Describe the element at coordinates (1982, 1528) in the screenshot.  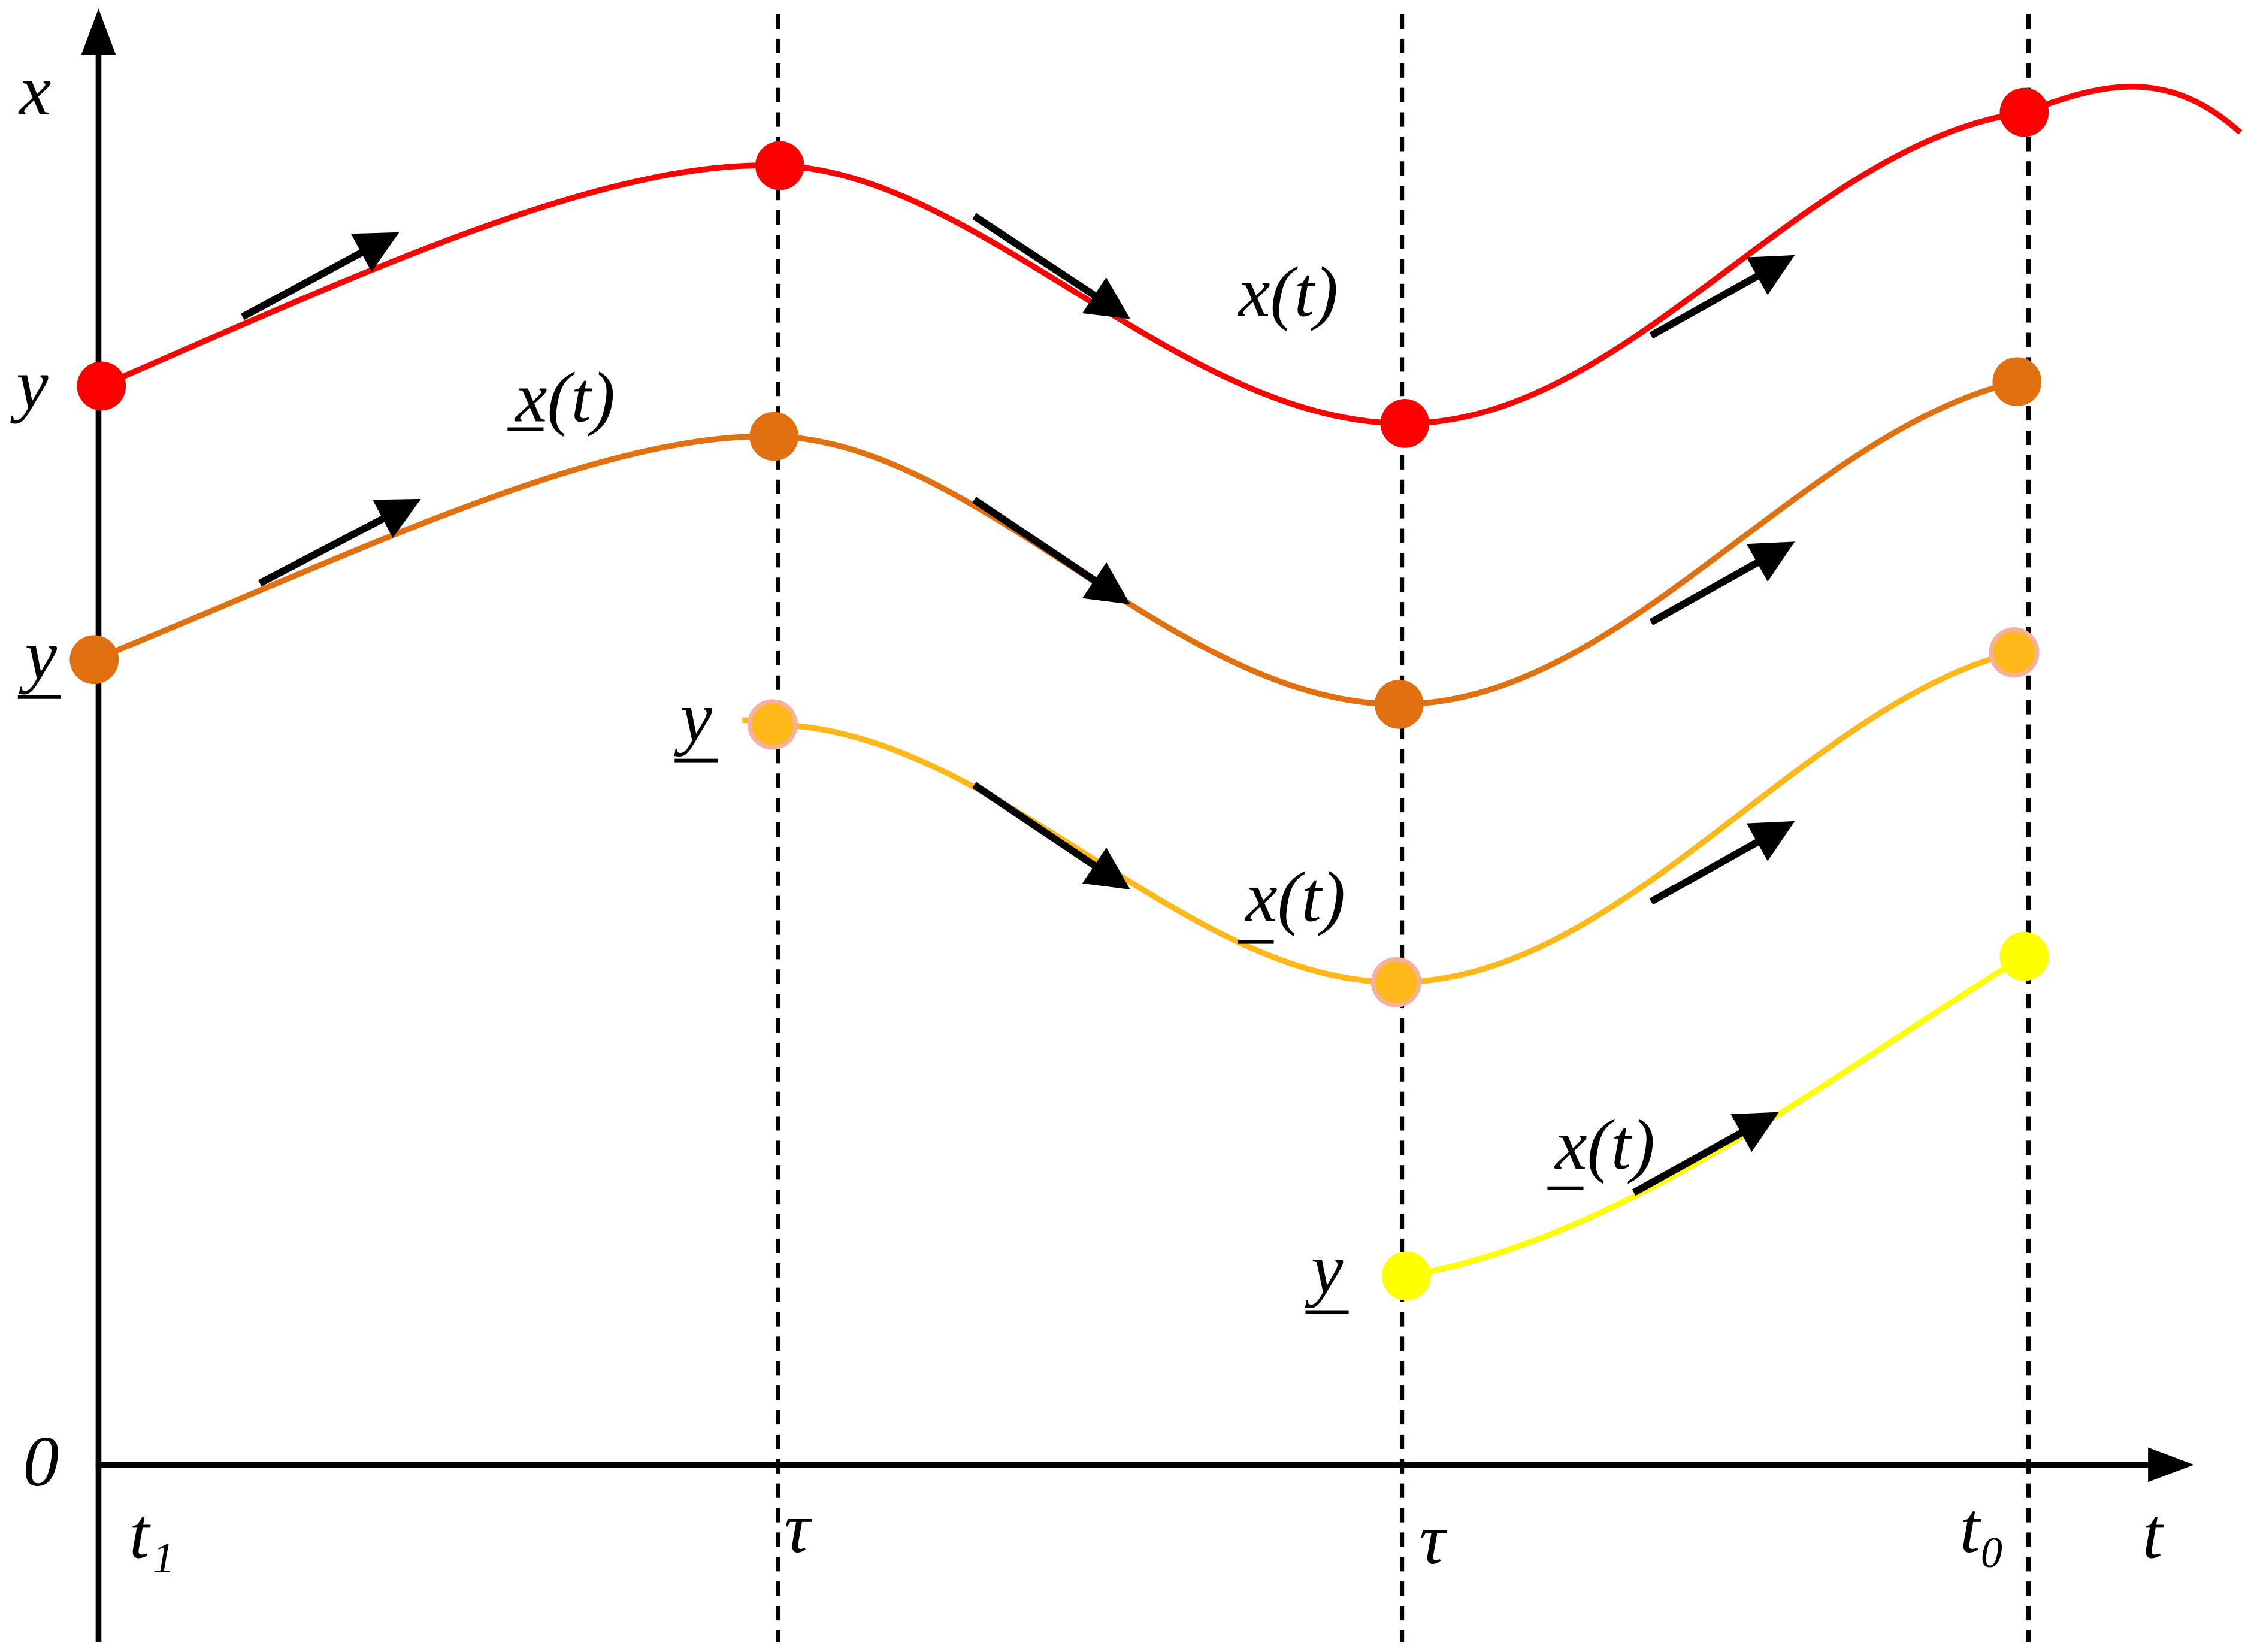
I see `time-mark: t₀` at that location.